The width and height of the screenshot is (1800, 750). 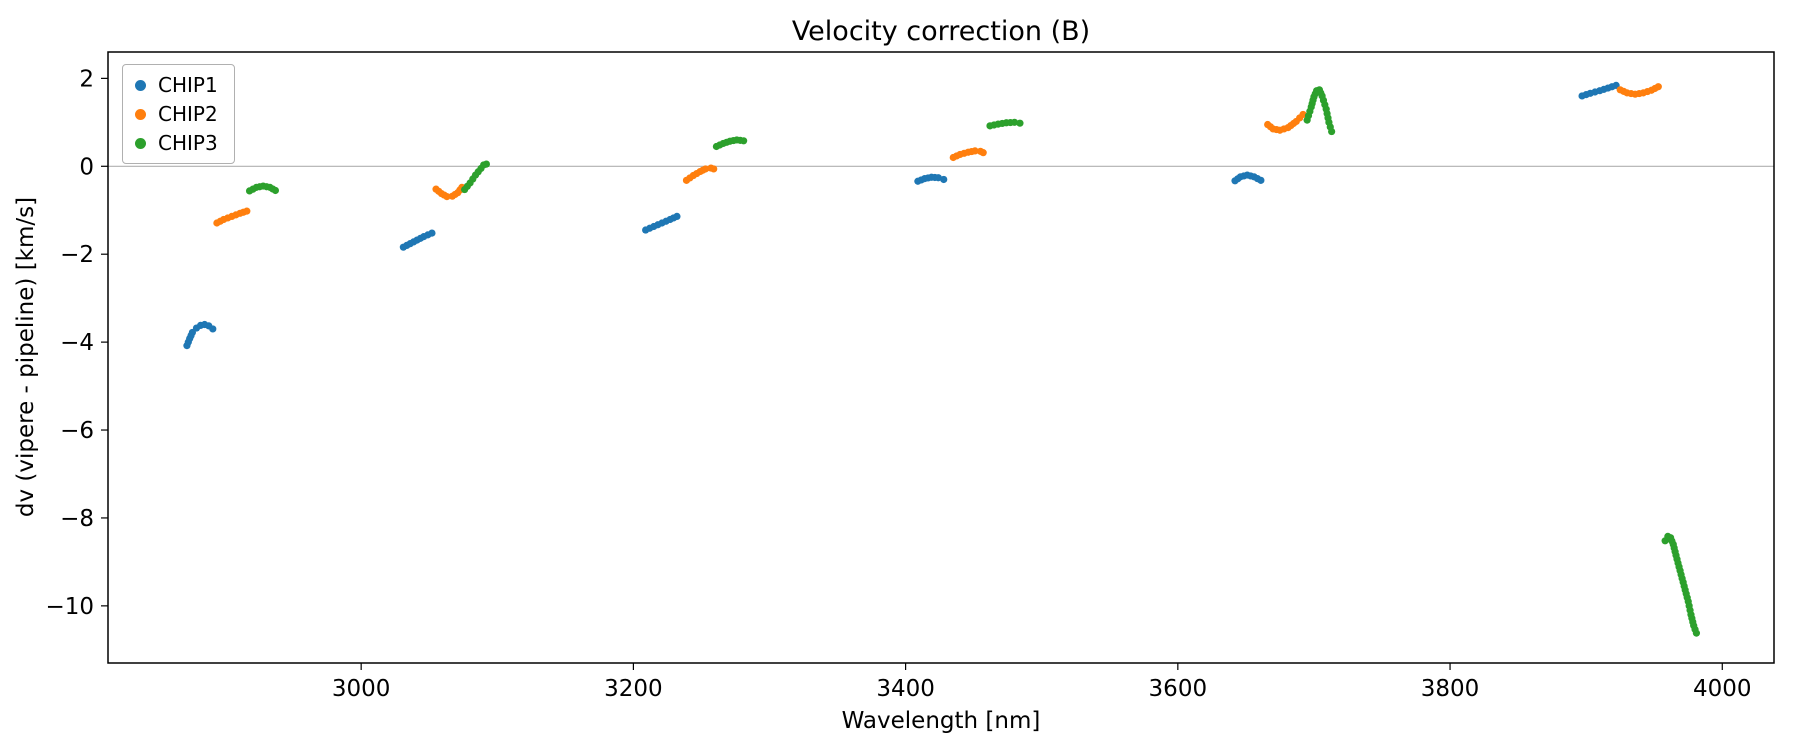 I want to click on x-axis-label: Wavelength [nm], so click(x=941, y=721).